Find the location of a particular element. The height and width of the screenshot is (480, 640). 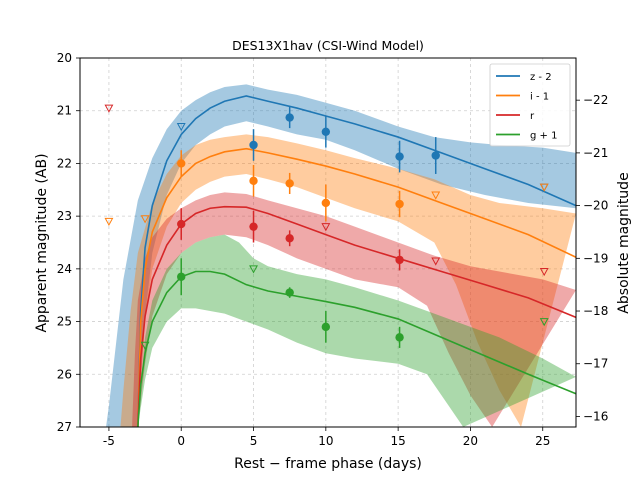

legend-label: r is located at coordinates (532, 116).